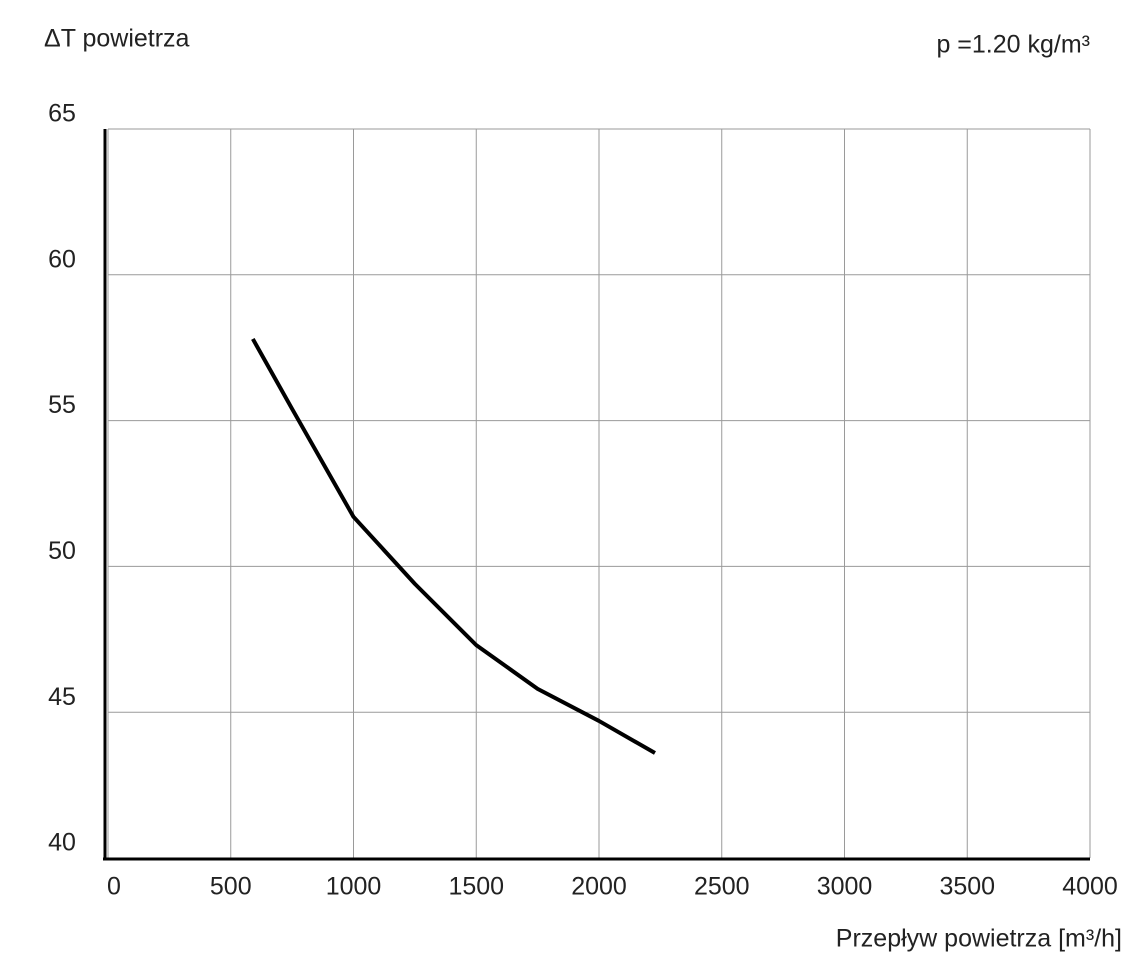 The image size is (1148, 972). Describe the element at coordinates (62, 405) in the screenshot. I see `y-tick-label: 55` at that location.